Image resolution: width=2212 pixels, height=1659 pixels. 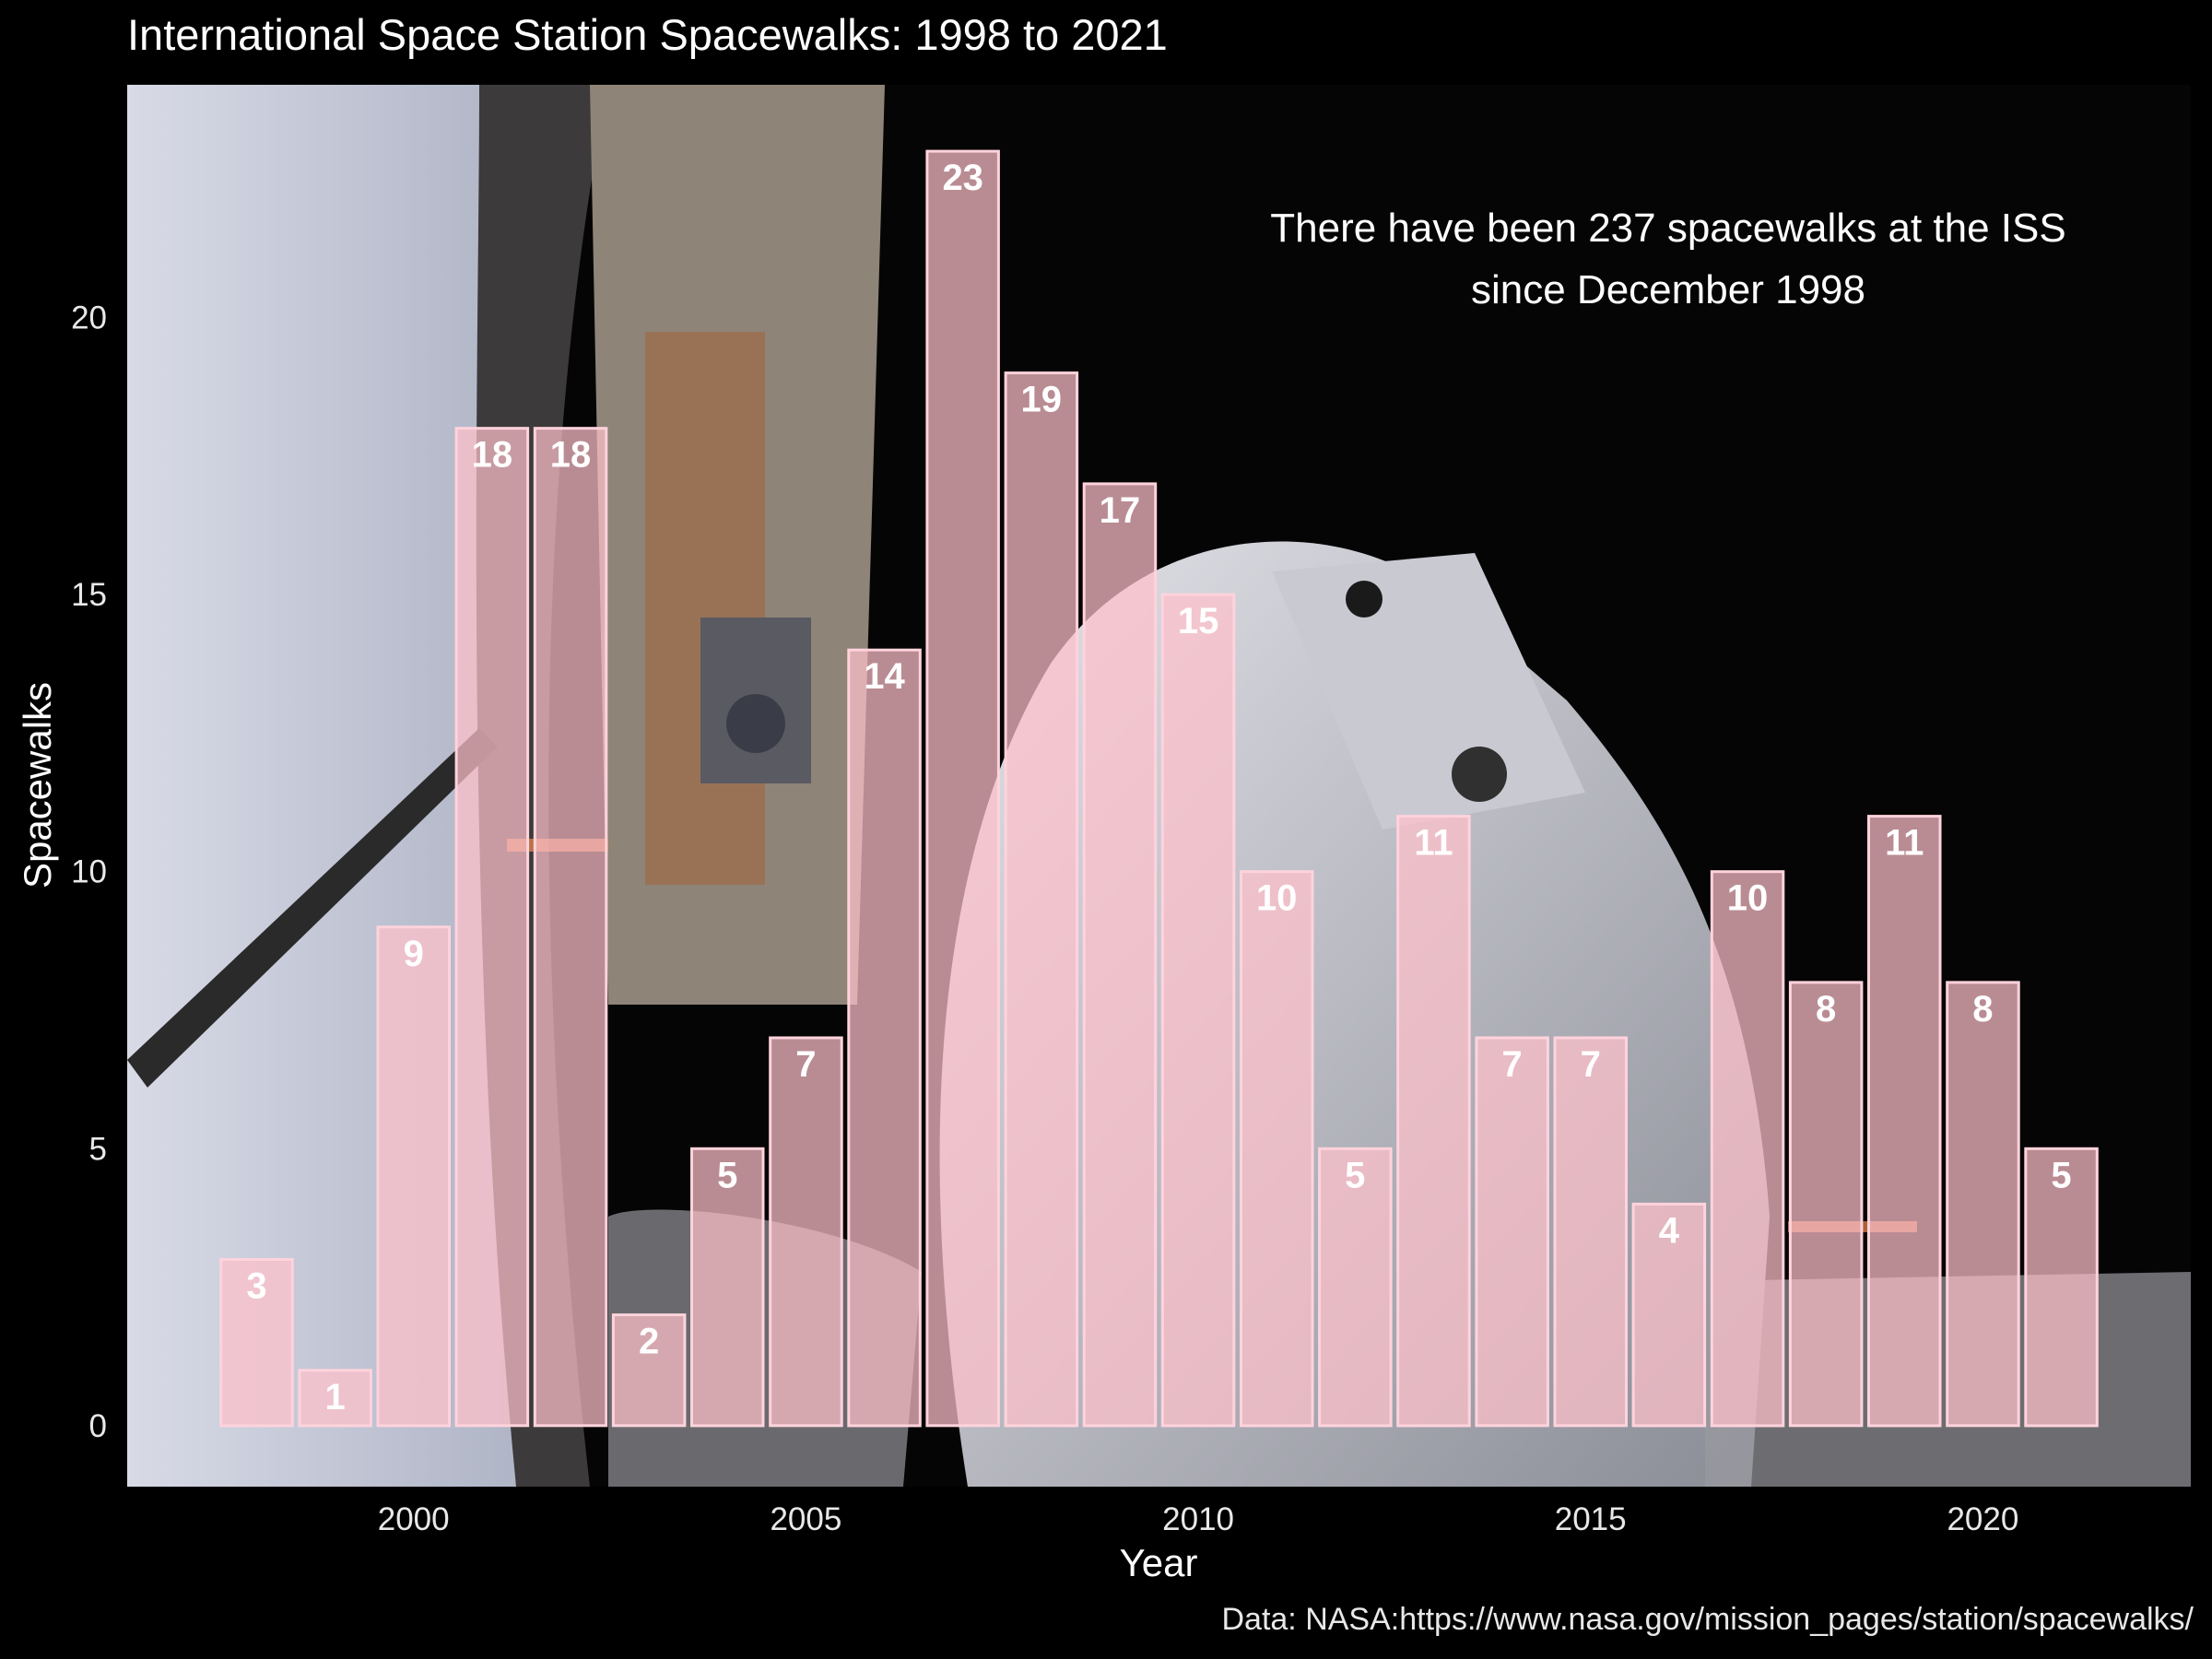 What do you see at coordinates (1669, 1315) in the screenshot?
I see `bar-2016` at bounding box center [1669, 1315].